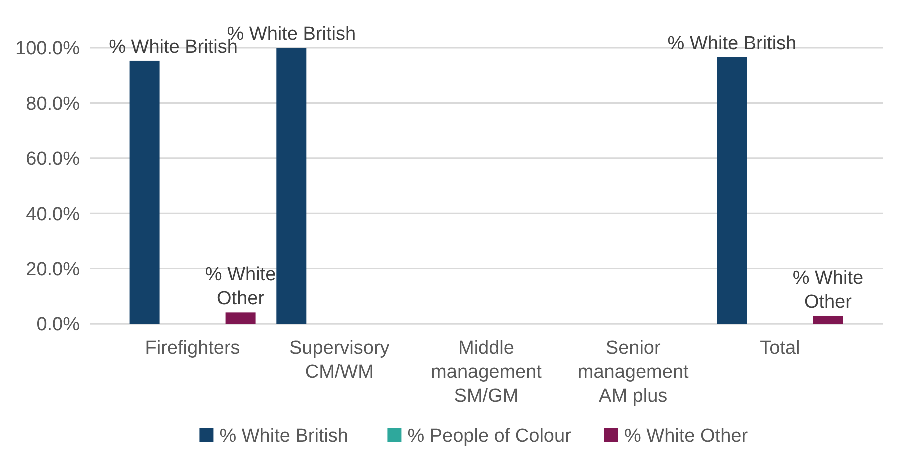  Describe the element at coordinates (634, 372) in the screenshot. I see `x-tick-label: Senior management AM plus` at that location.